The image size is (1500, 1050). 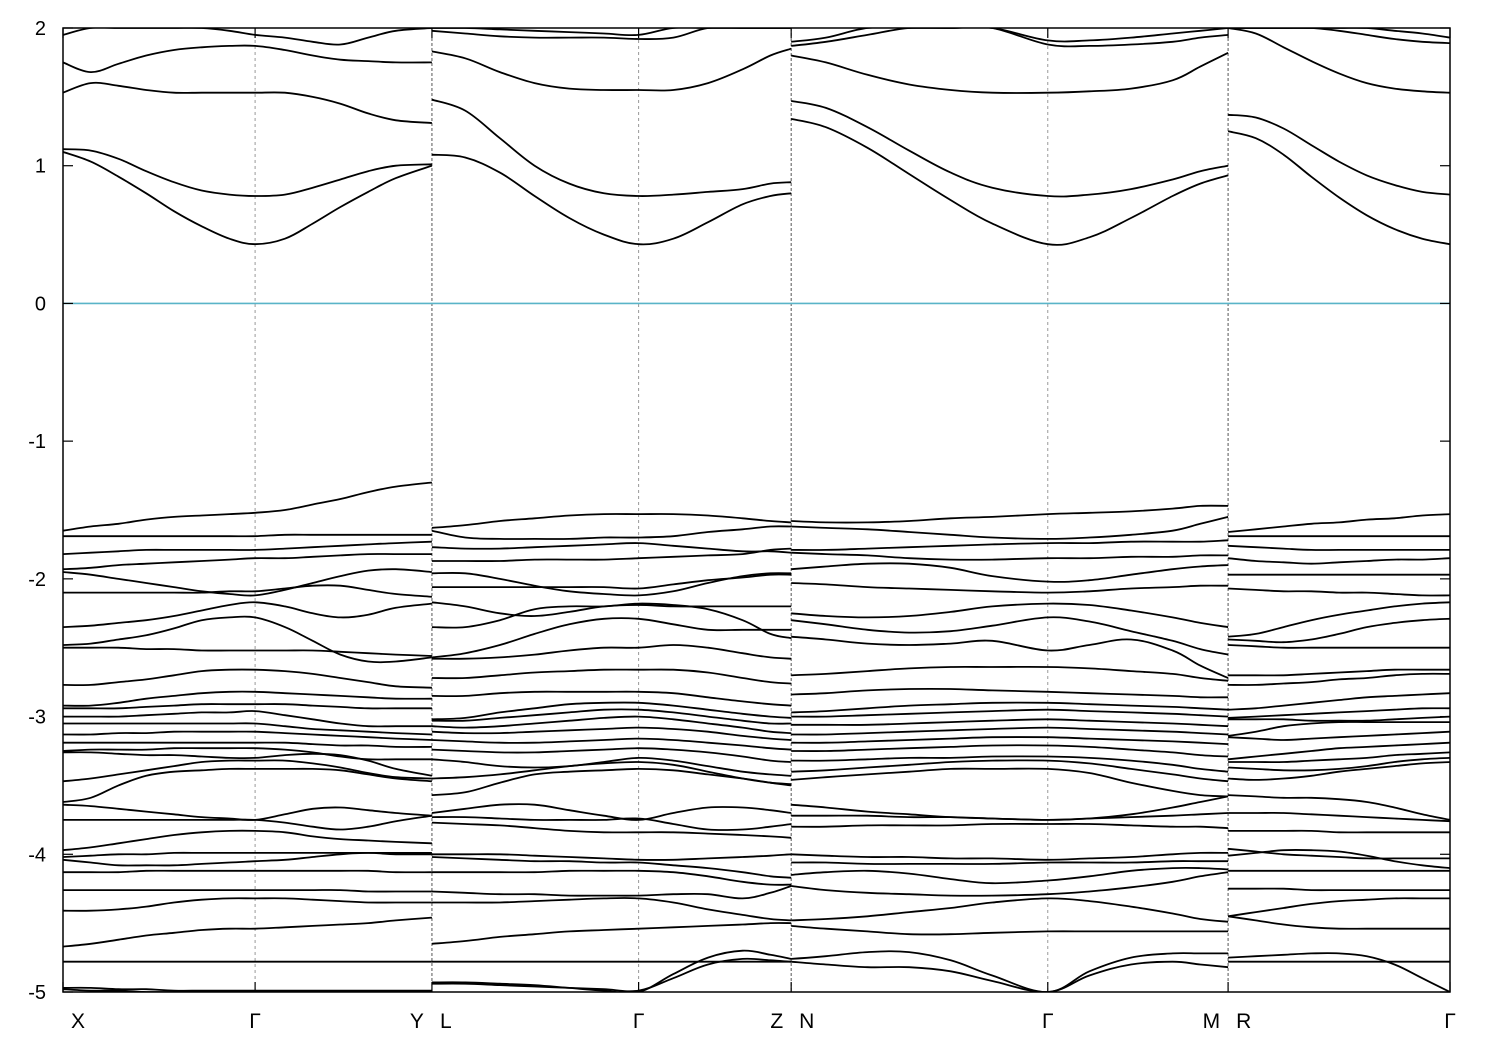 I want to click on band-line-seg3-b26, so click(x=1339, y=817).